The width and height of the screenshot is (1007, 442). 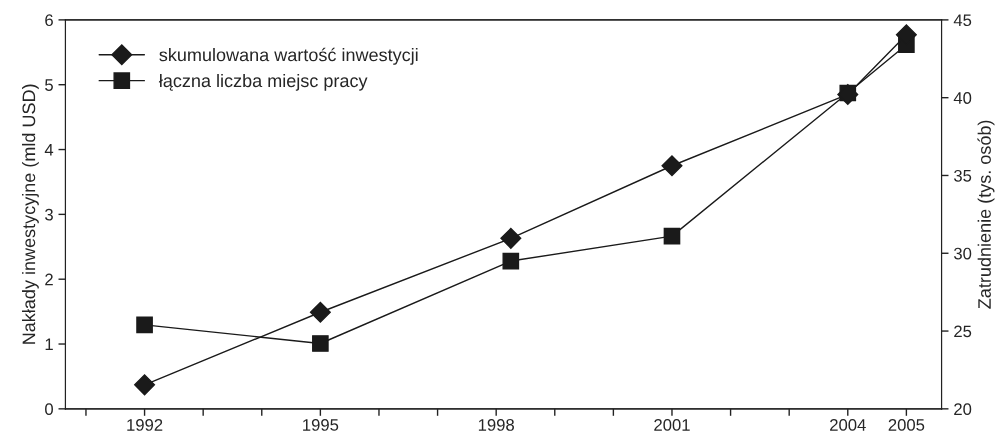 I want to click on y-tick-label: 1, so click(x=49, y=344).